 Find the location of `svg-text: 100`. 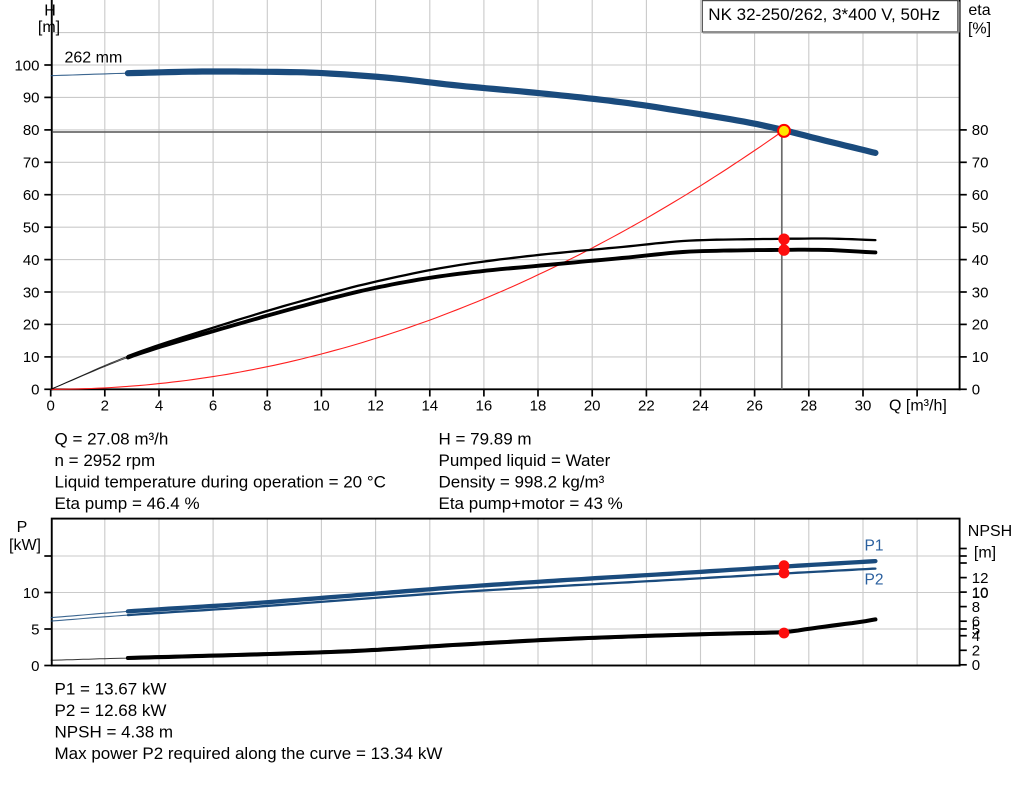

svg-text: 100 is located at coordinates (26, 65).